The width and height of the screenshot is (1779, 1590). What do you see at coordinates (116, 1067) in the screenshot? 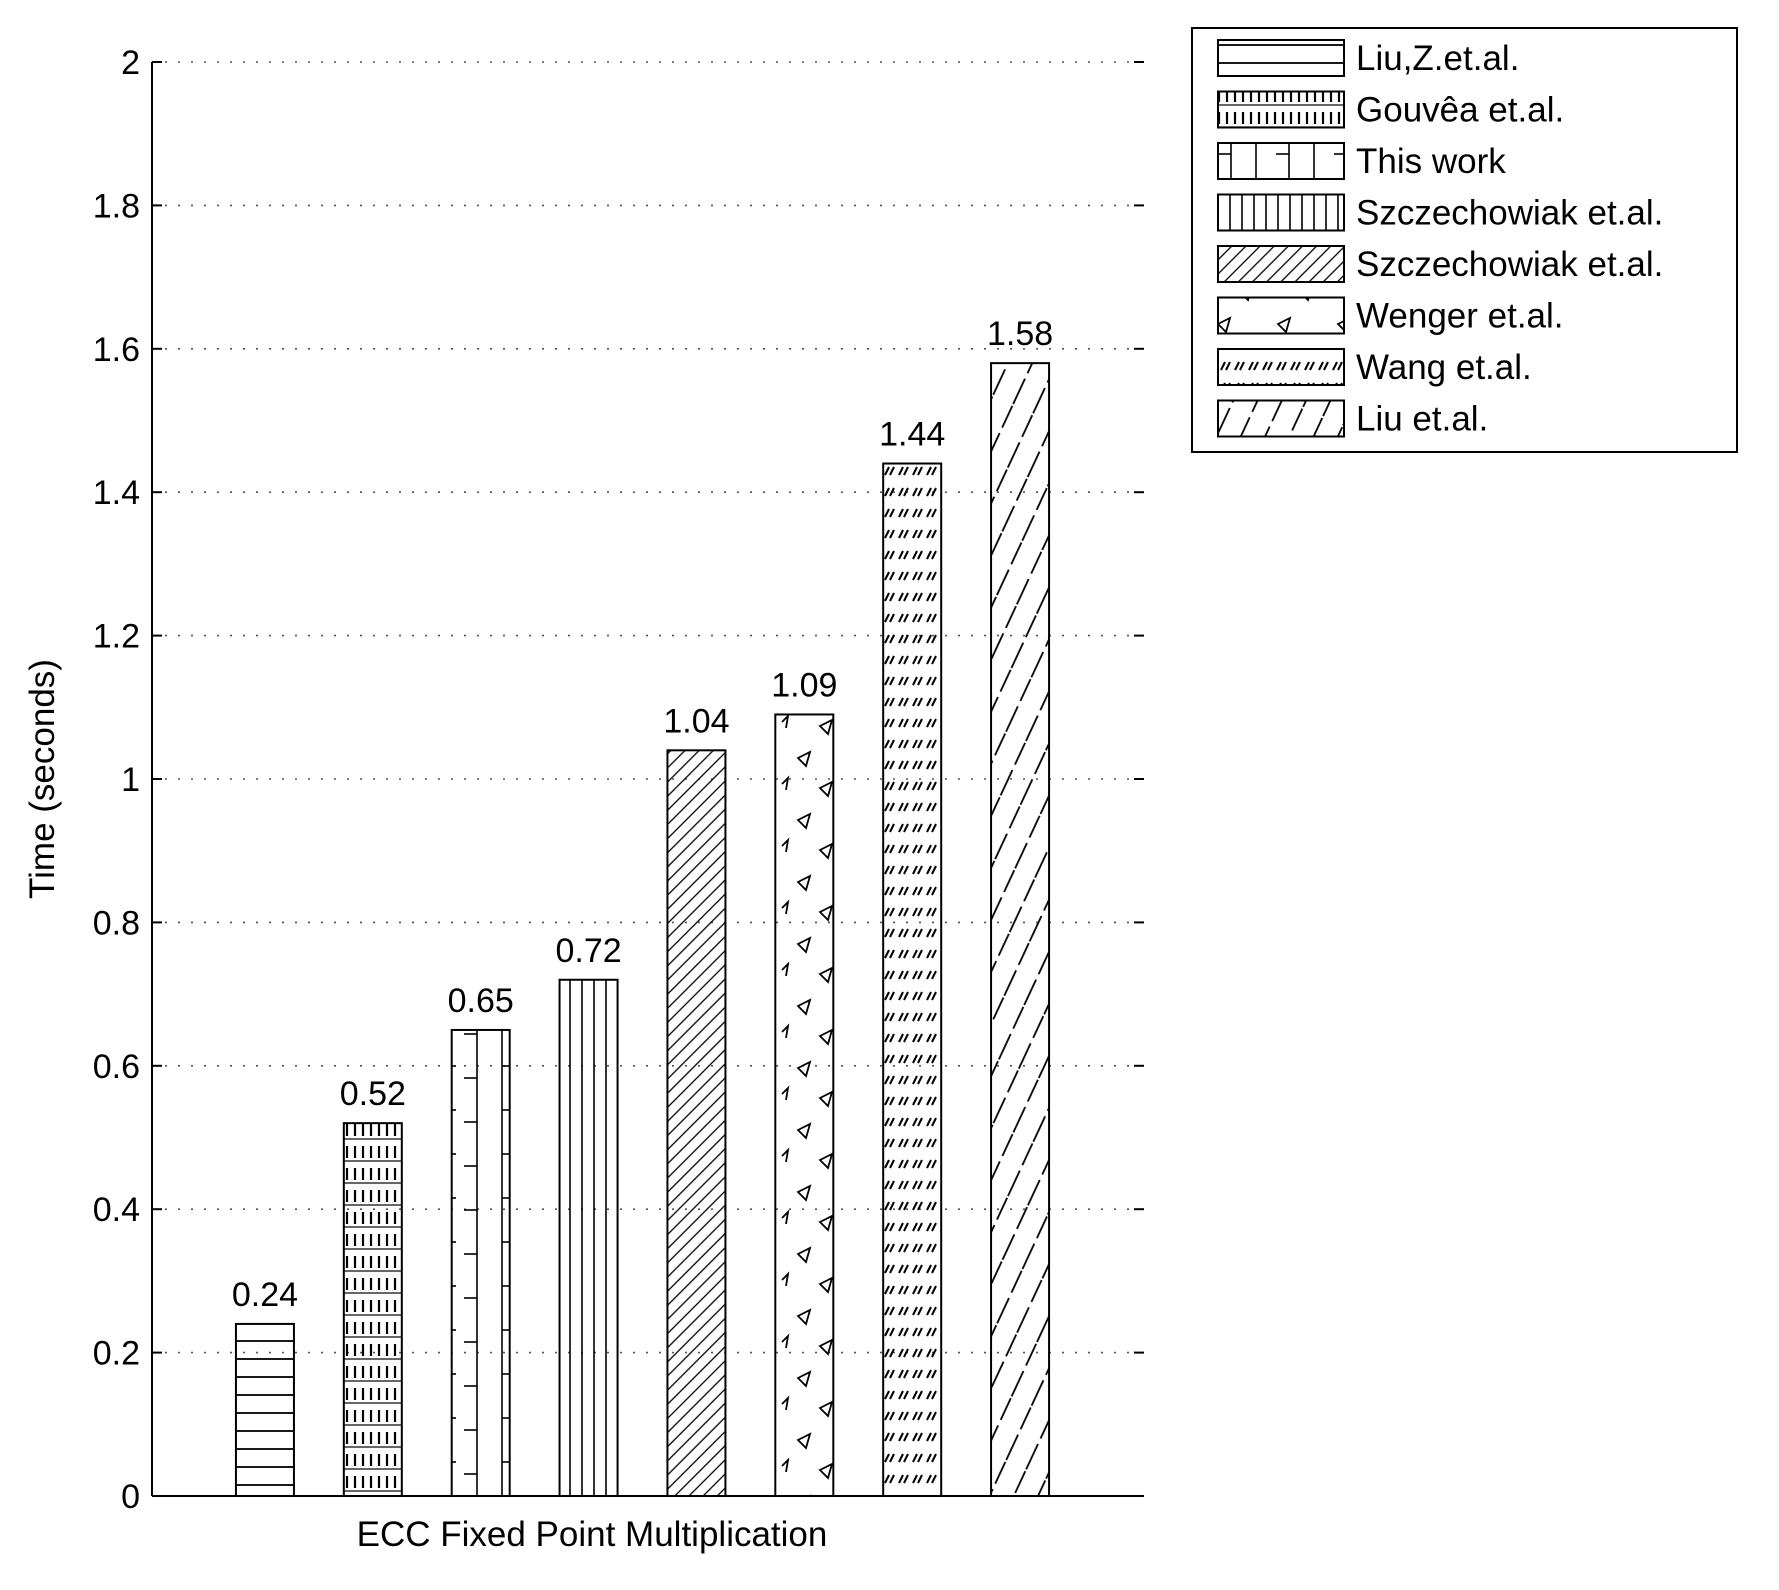
I see `y-tick-label: 0.6` at bounding box center [116, 1067].